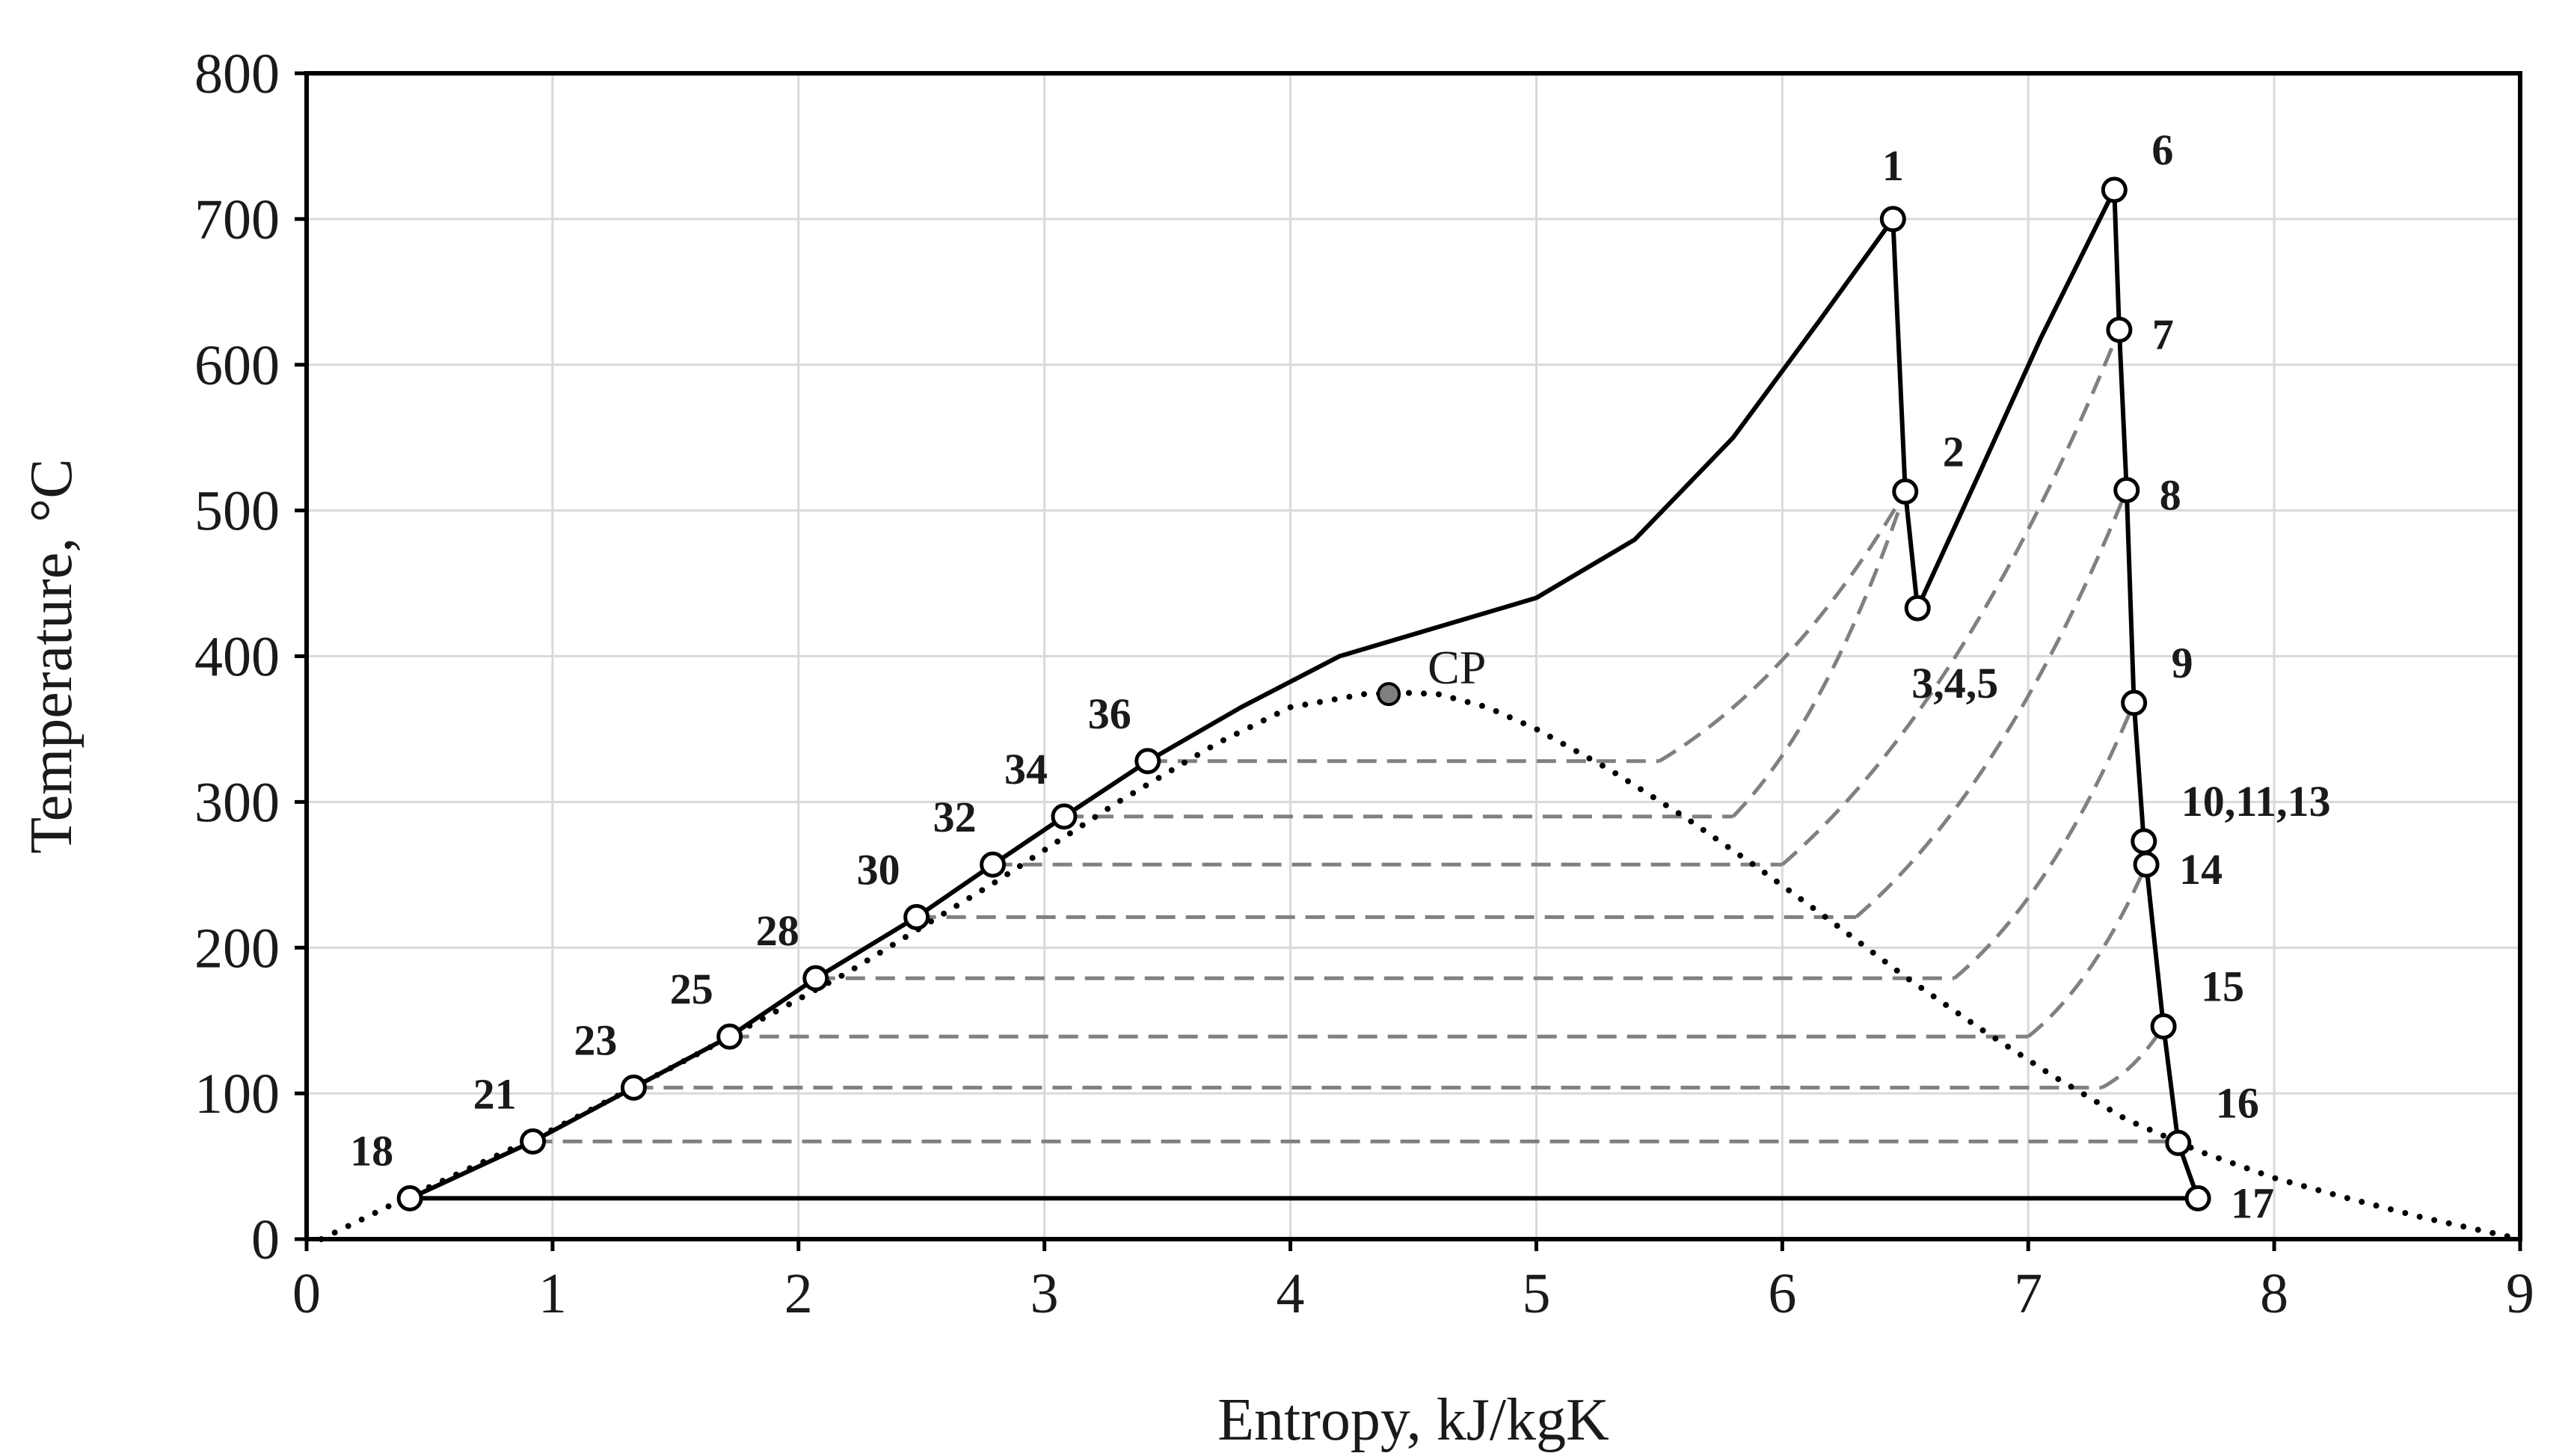 The image size is (2565, 1456). What do you see at coordinates (265, 1239) in the screenshot?
I see `y-tick-label: 0` at bounding box center [265, 1239].